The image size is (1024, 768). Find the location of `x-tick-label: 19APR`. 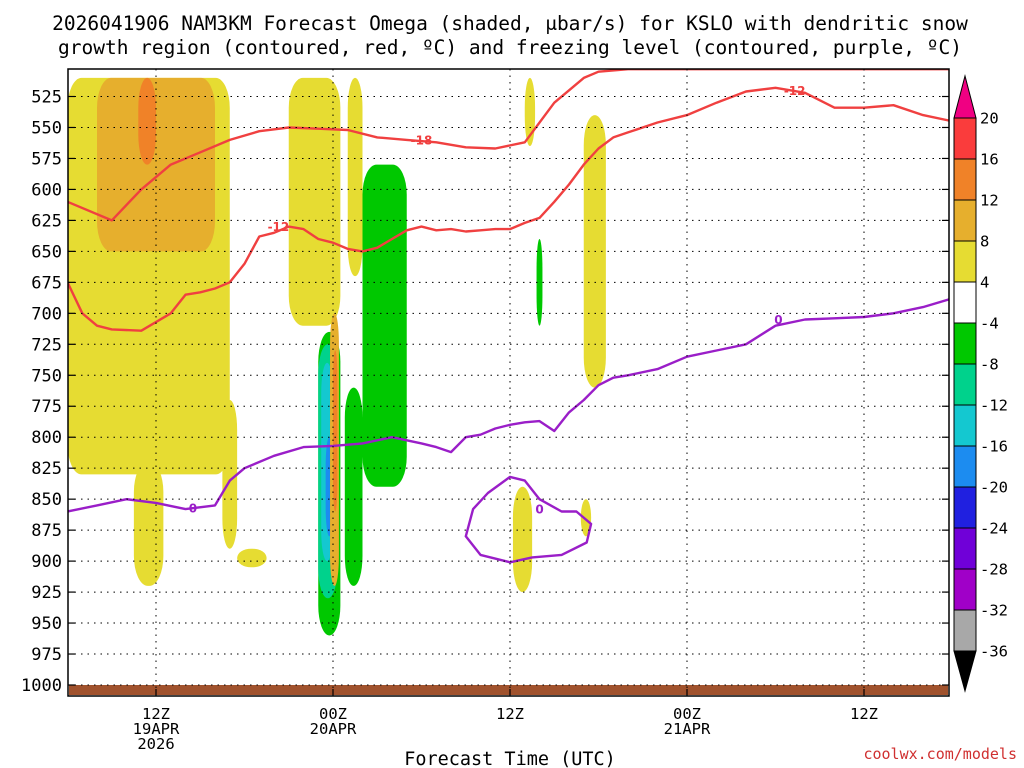

x-tick-label: 19APR is located at coordinates (156, 729).